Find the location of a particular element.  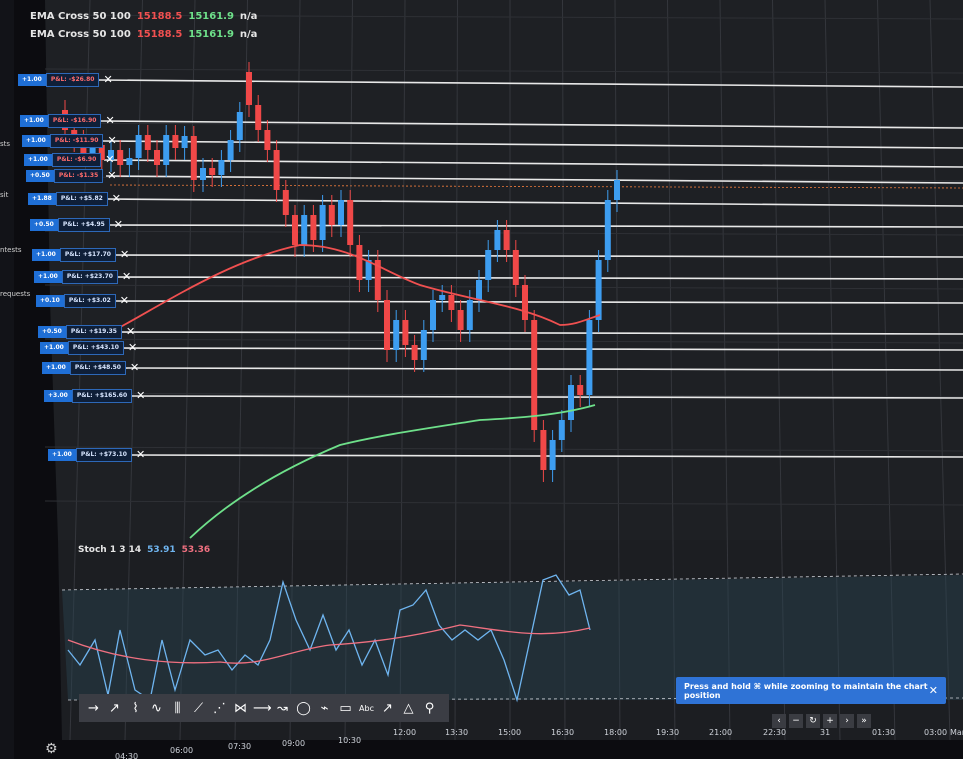

legend-value-ema50: 15188.5 is located at coordinates (159, 16).